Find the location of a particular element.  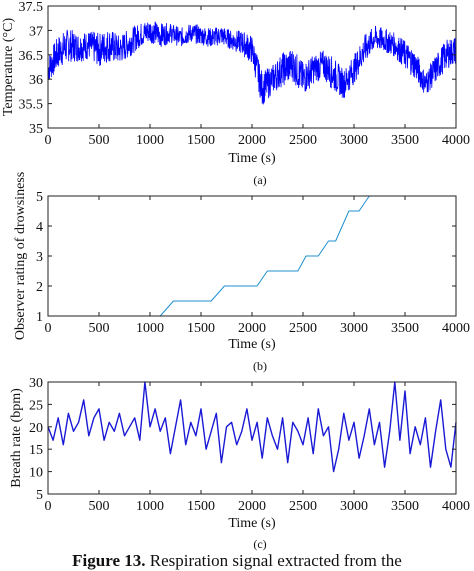

temperature-signal-line is located at coordinates (252, 63).